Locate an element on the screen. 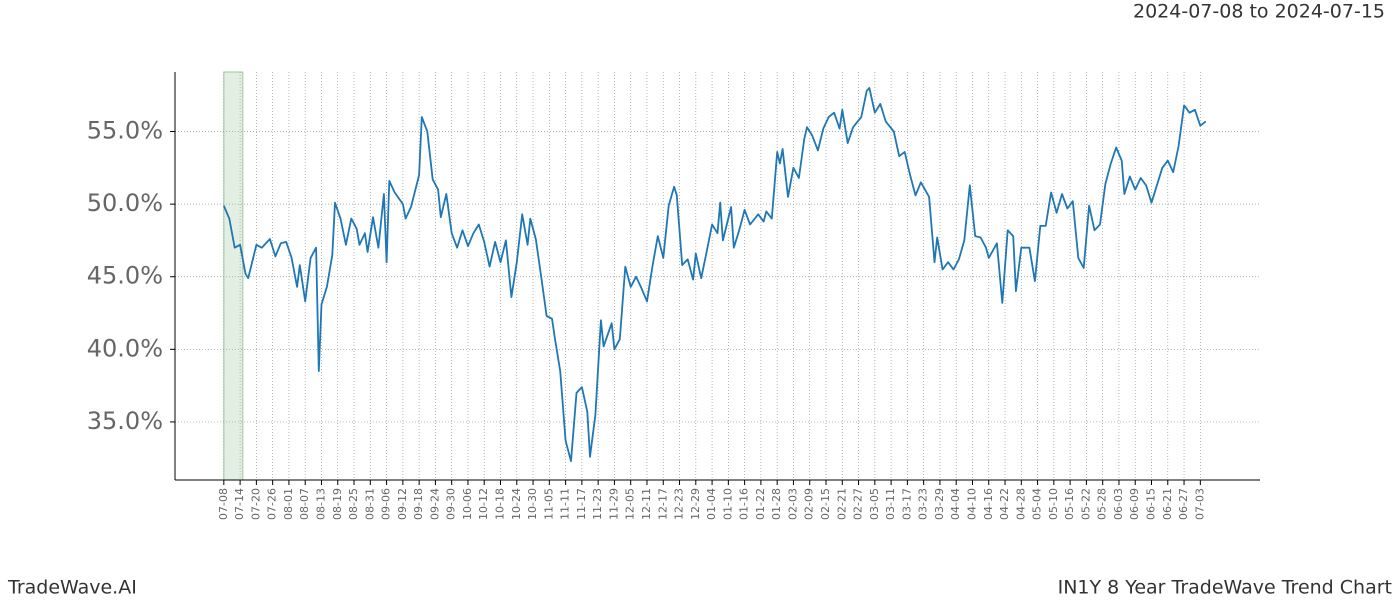  x-tick-label: 10-12 is located at coordinates (483, 504).